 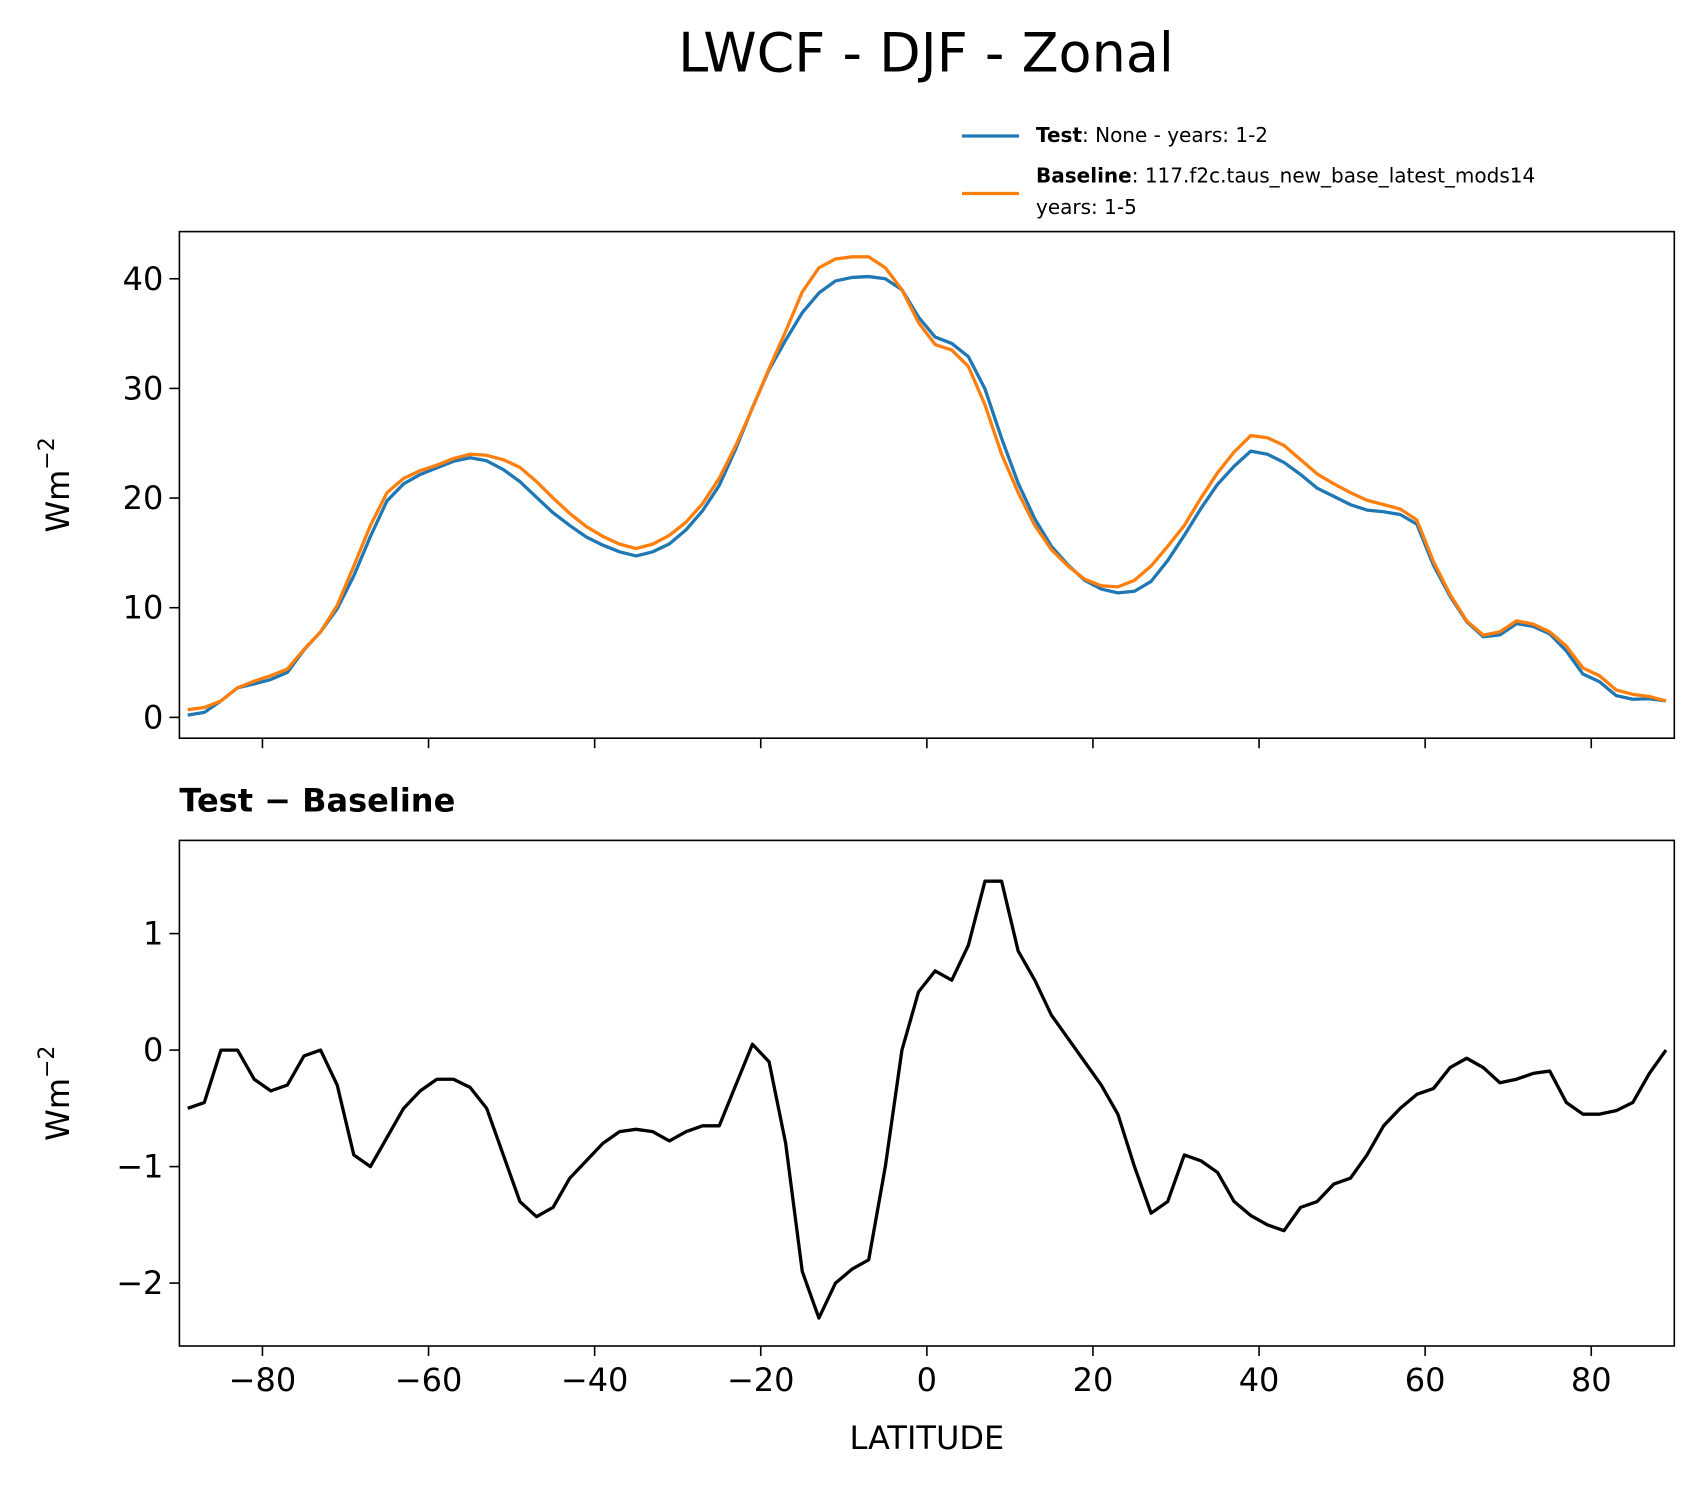 What do you see at coordinates (143, 279) in the screenshot?
I see `y-tick-label: 40` at bounding box center [143, 279].